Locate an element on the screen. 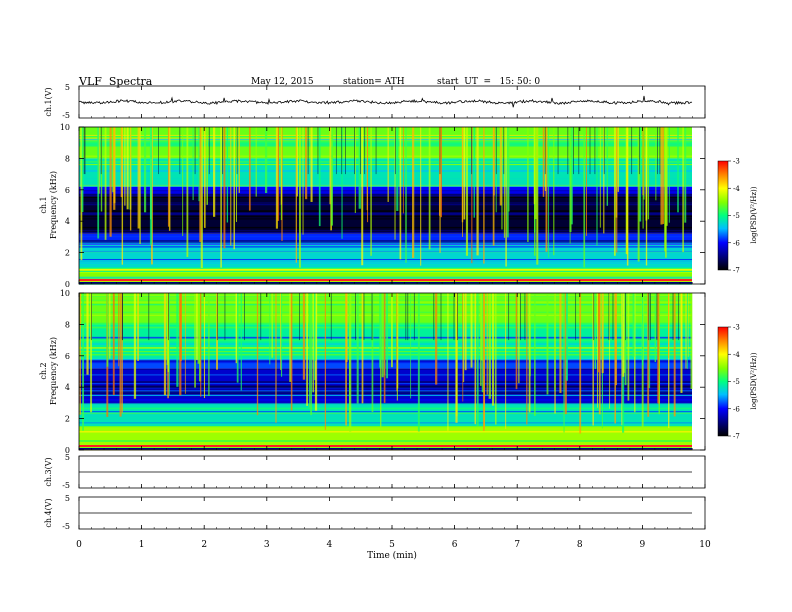 Image resolution: width=792 pixels, height=612 pixels. y-tick-label: 8 is located at coordinates (67, 158).